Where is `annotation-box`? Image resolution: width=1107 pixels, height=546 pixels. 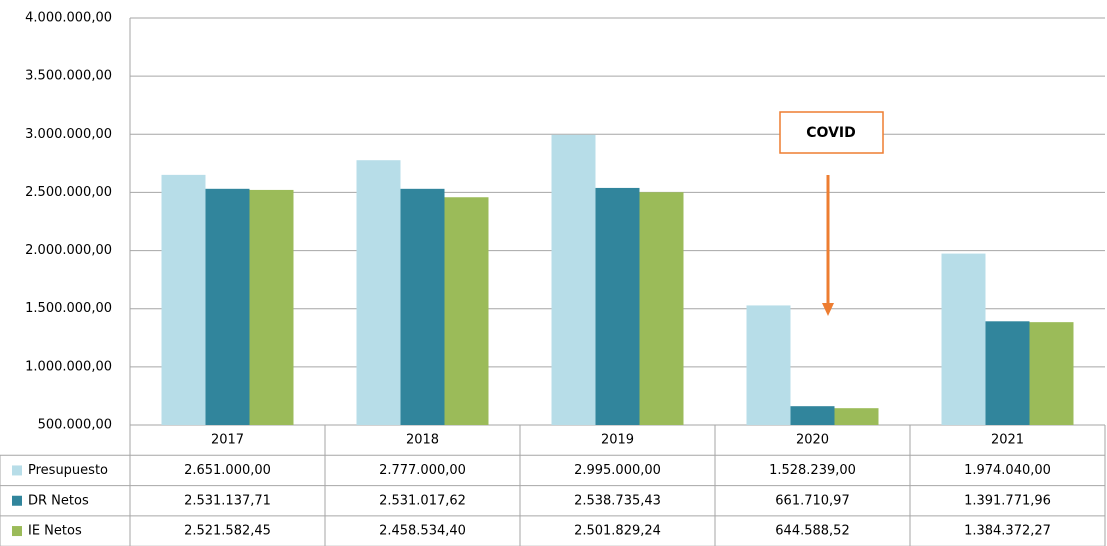 annotation-box is located at coordinates (831, 132).